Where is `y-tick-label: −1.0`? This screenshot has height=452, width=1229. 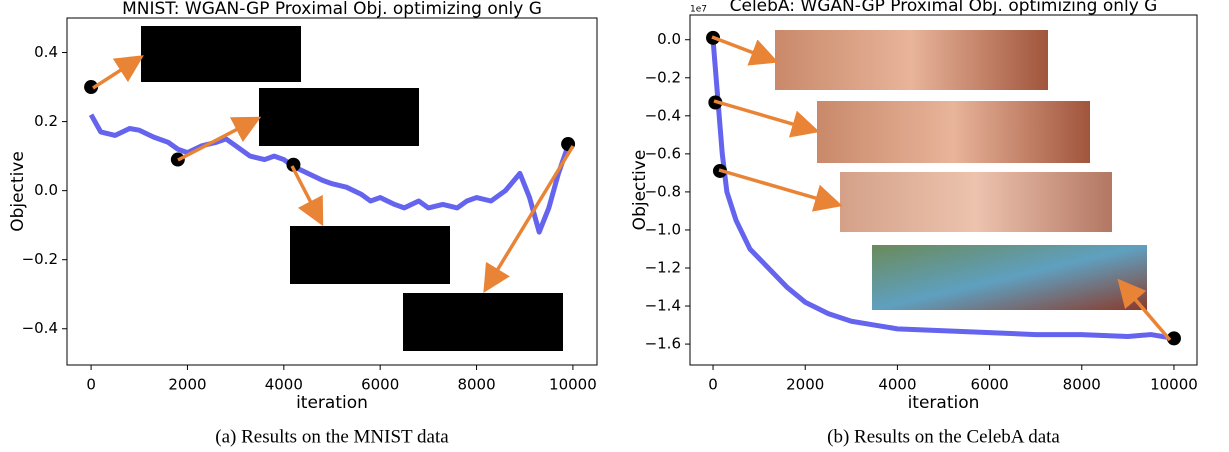 y-tick-label: −1.0 is located at coordinates (663, 229).